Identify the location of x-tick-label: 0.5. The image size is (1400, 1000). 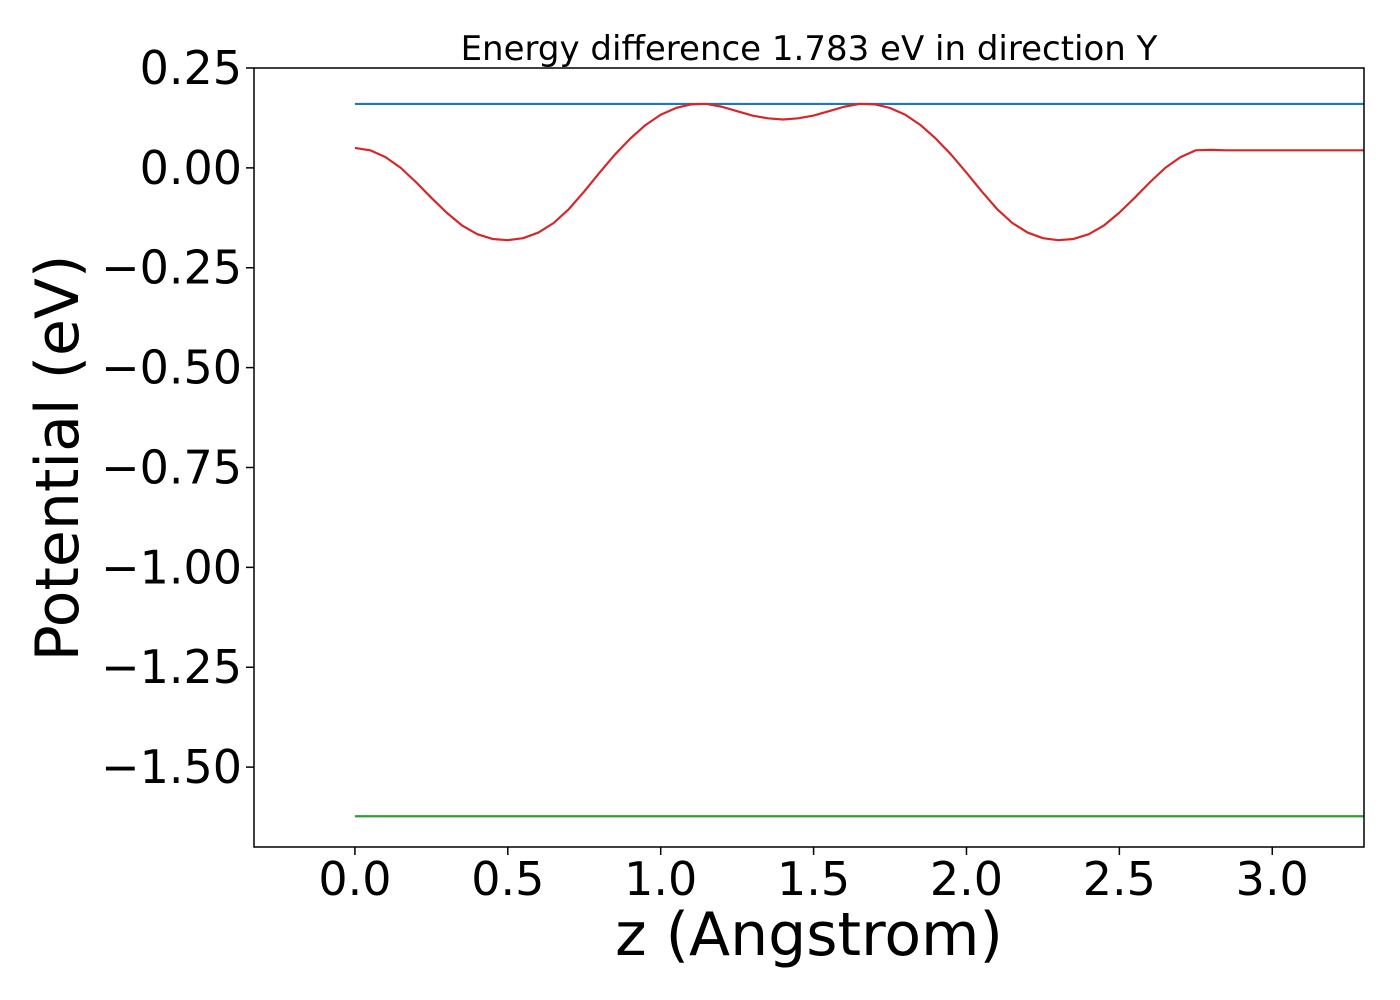
(507, 879).